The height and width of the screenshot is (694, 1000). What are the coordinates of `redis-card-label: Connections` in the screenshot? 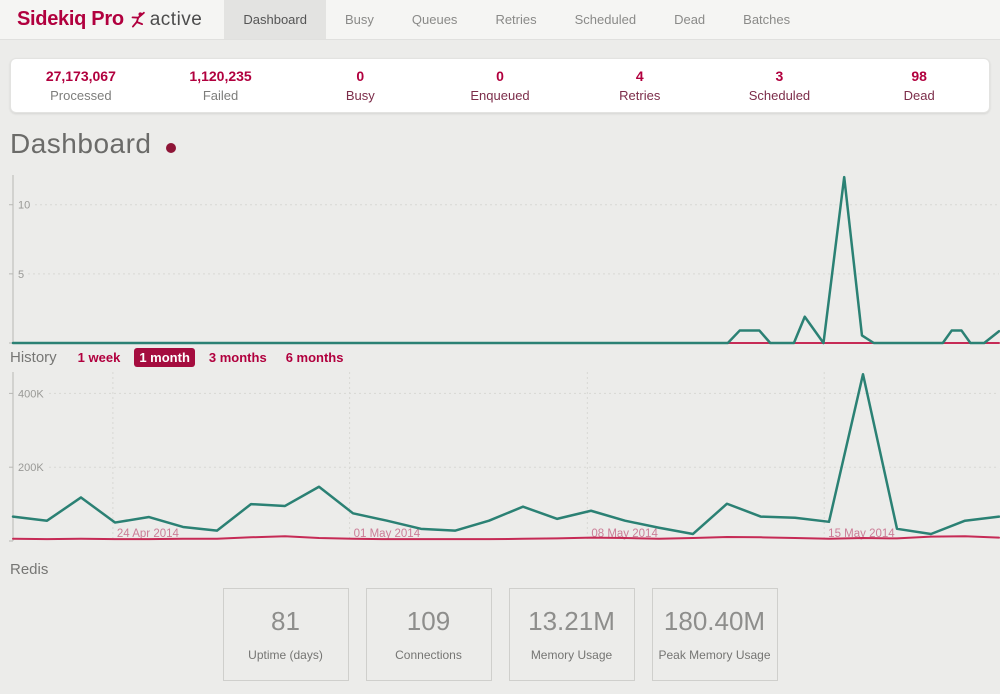 It's located at (428, 654).